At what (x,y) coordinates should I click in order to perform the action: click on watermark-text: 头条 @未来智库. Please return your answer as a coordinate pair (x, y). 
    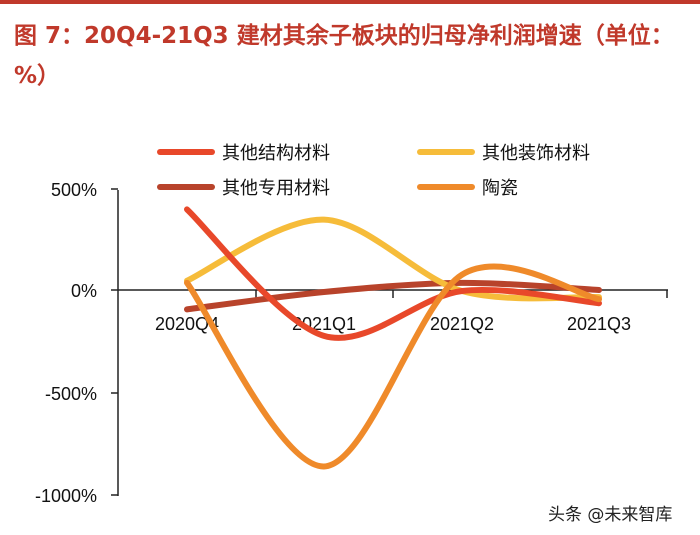
    Looking at the image, I should click on (610, 515).